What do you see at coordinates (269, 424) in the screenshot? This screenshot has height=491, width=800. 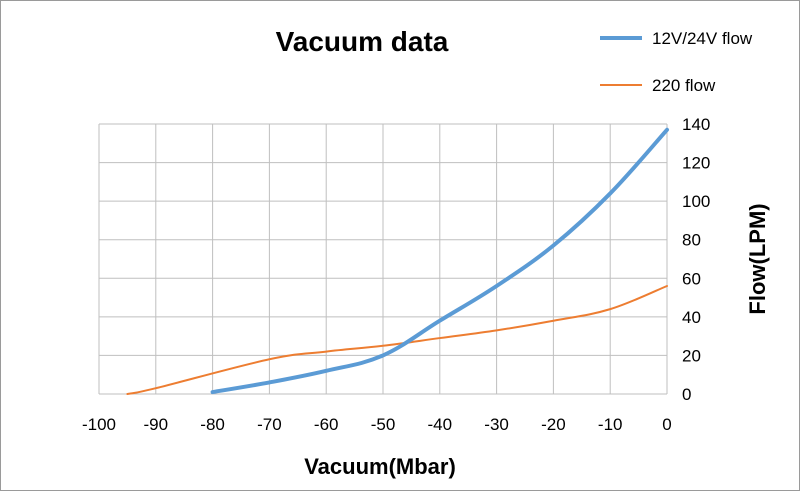 I see `x-tick-label: -70` at bounding box center [269, 424].